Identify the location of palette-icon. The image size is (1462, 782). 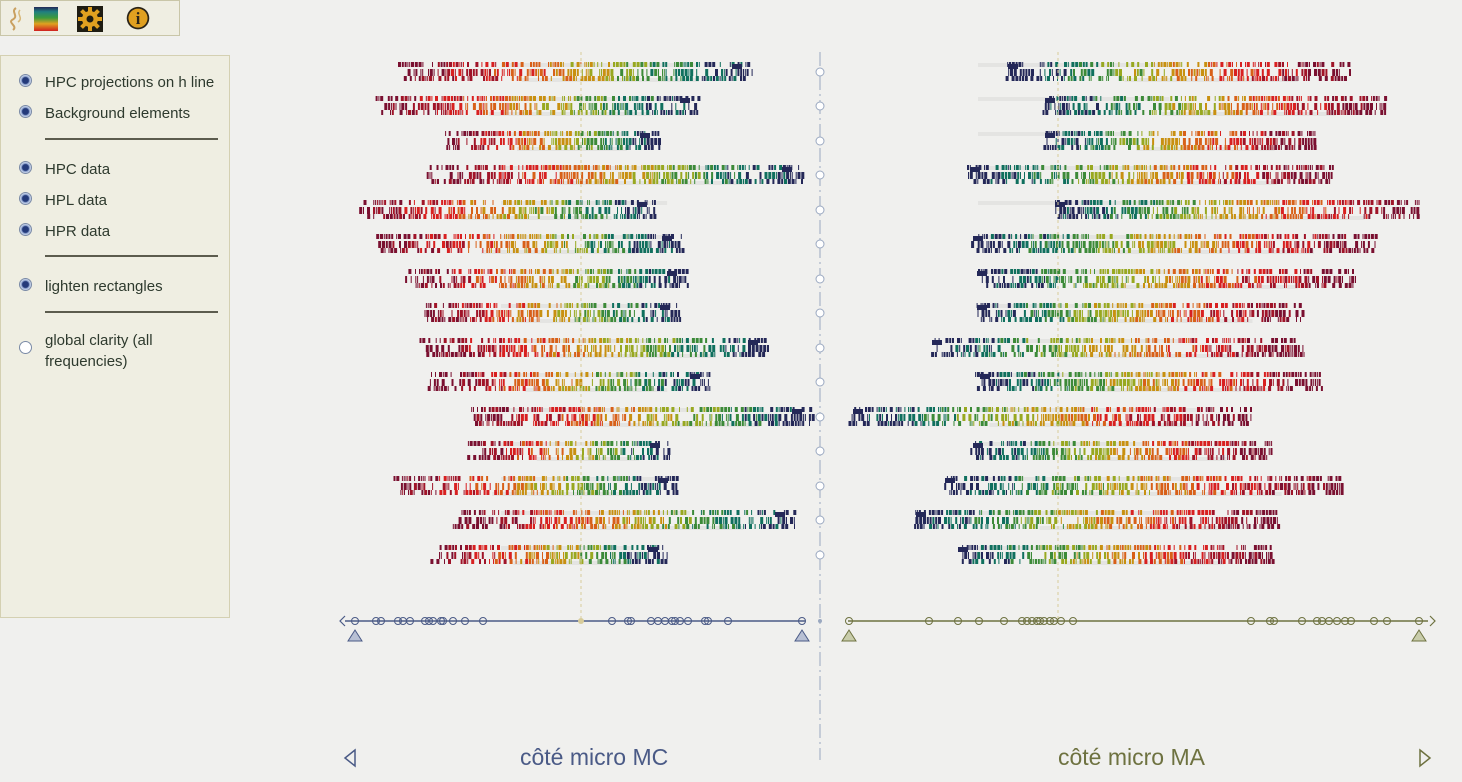
(46, 19).